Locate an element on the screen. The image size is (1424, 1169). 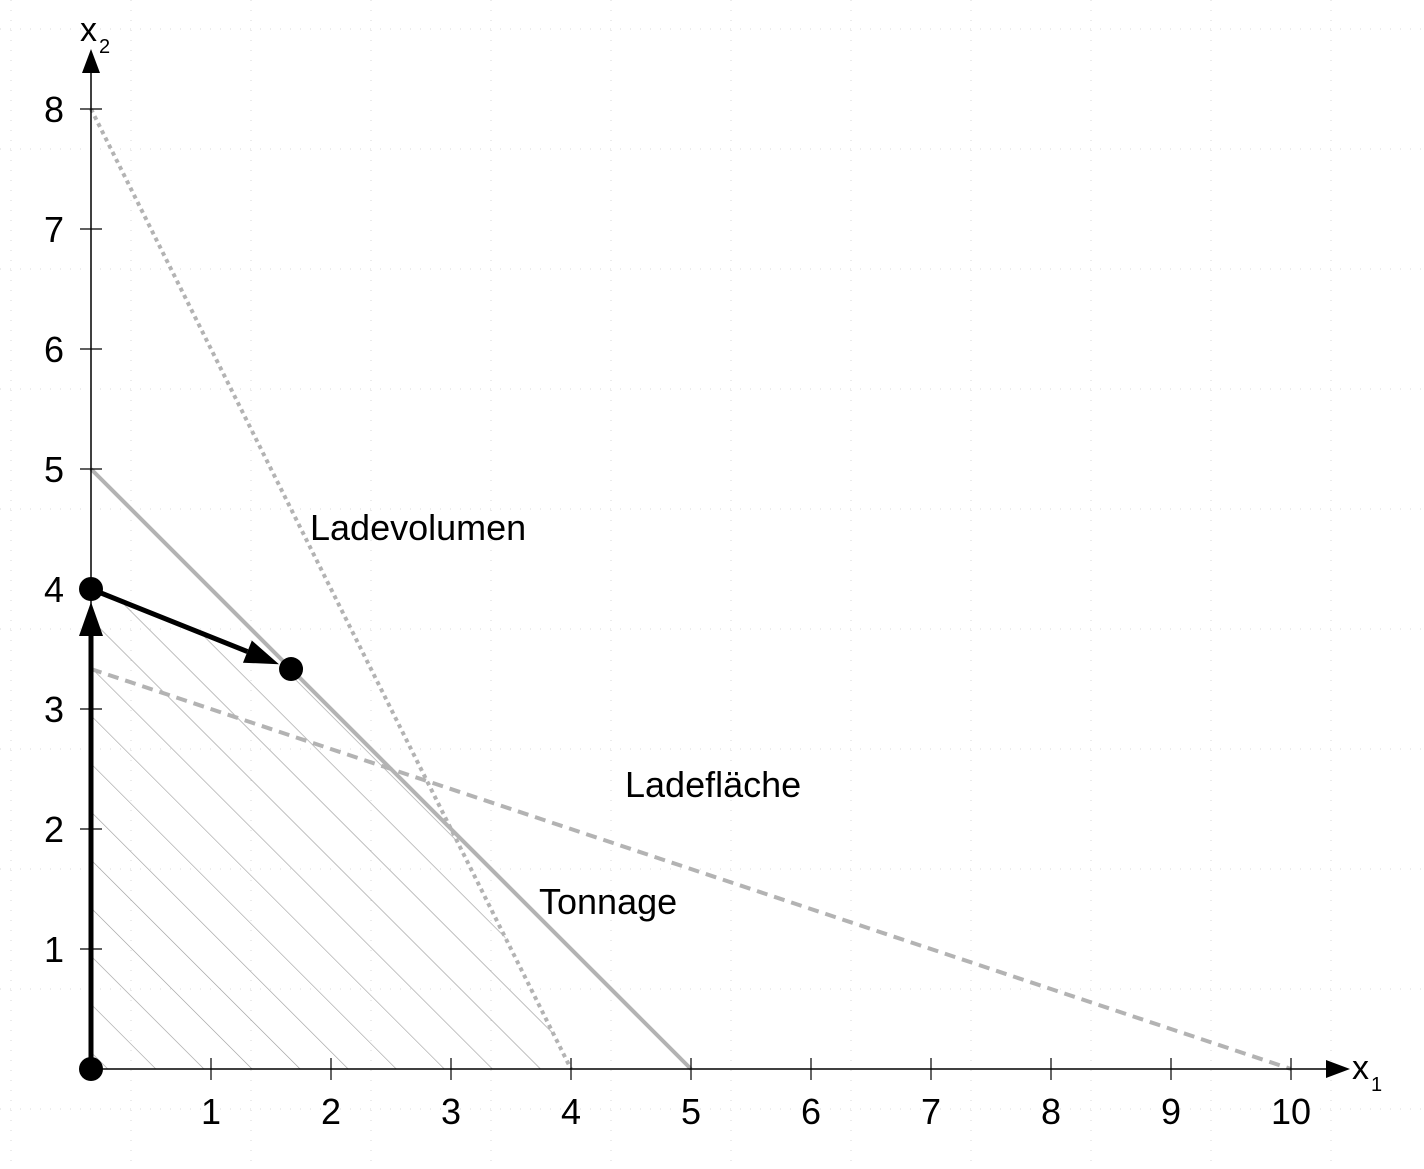
y-tick-label: 6 is located at coordinates (54, 349).